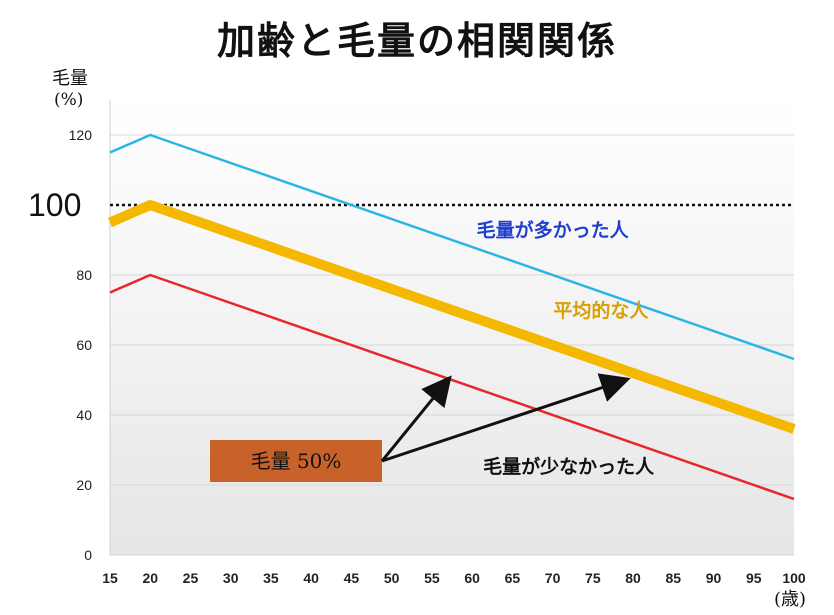 Image resolution: width=834 pixels, height=615 pixels. Describe the element at coordinates (352, 578) in the screenshot. I see `x-tick-label-45: 45` at that location.